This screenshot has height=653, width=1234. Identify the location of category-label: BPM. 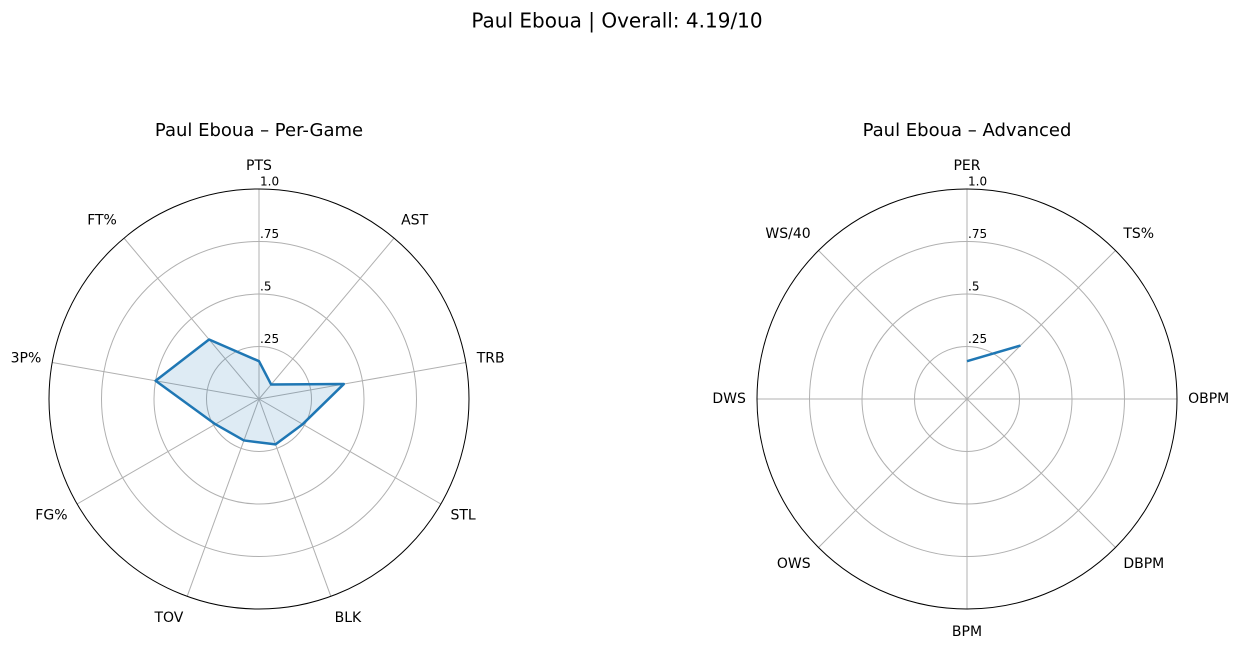
(967, 632).